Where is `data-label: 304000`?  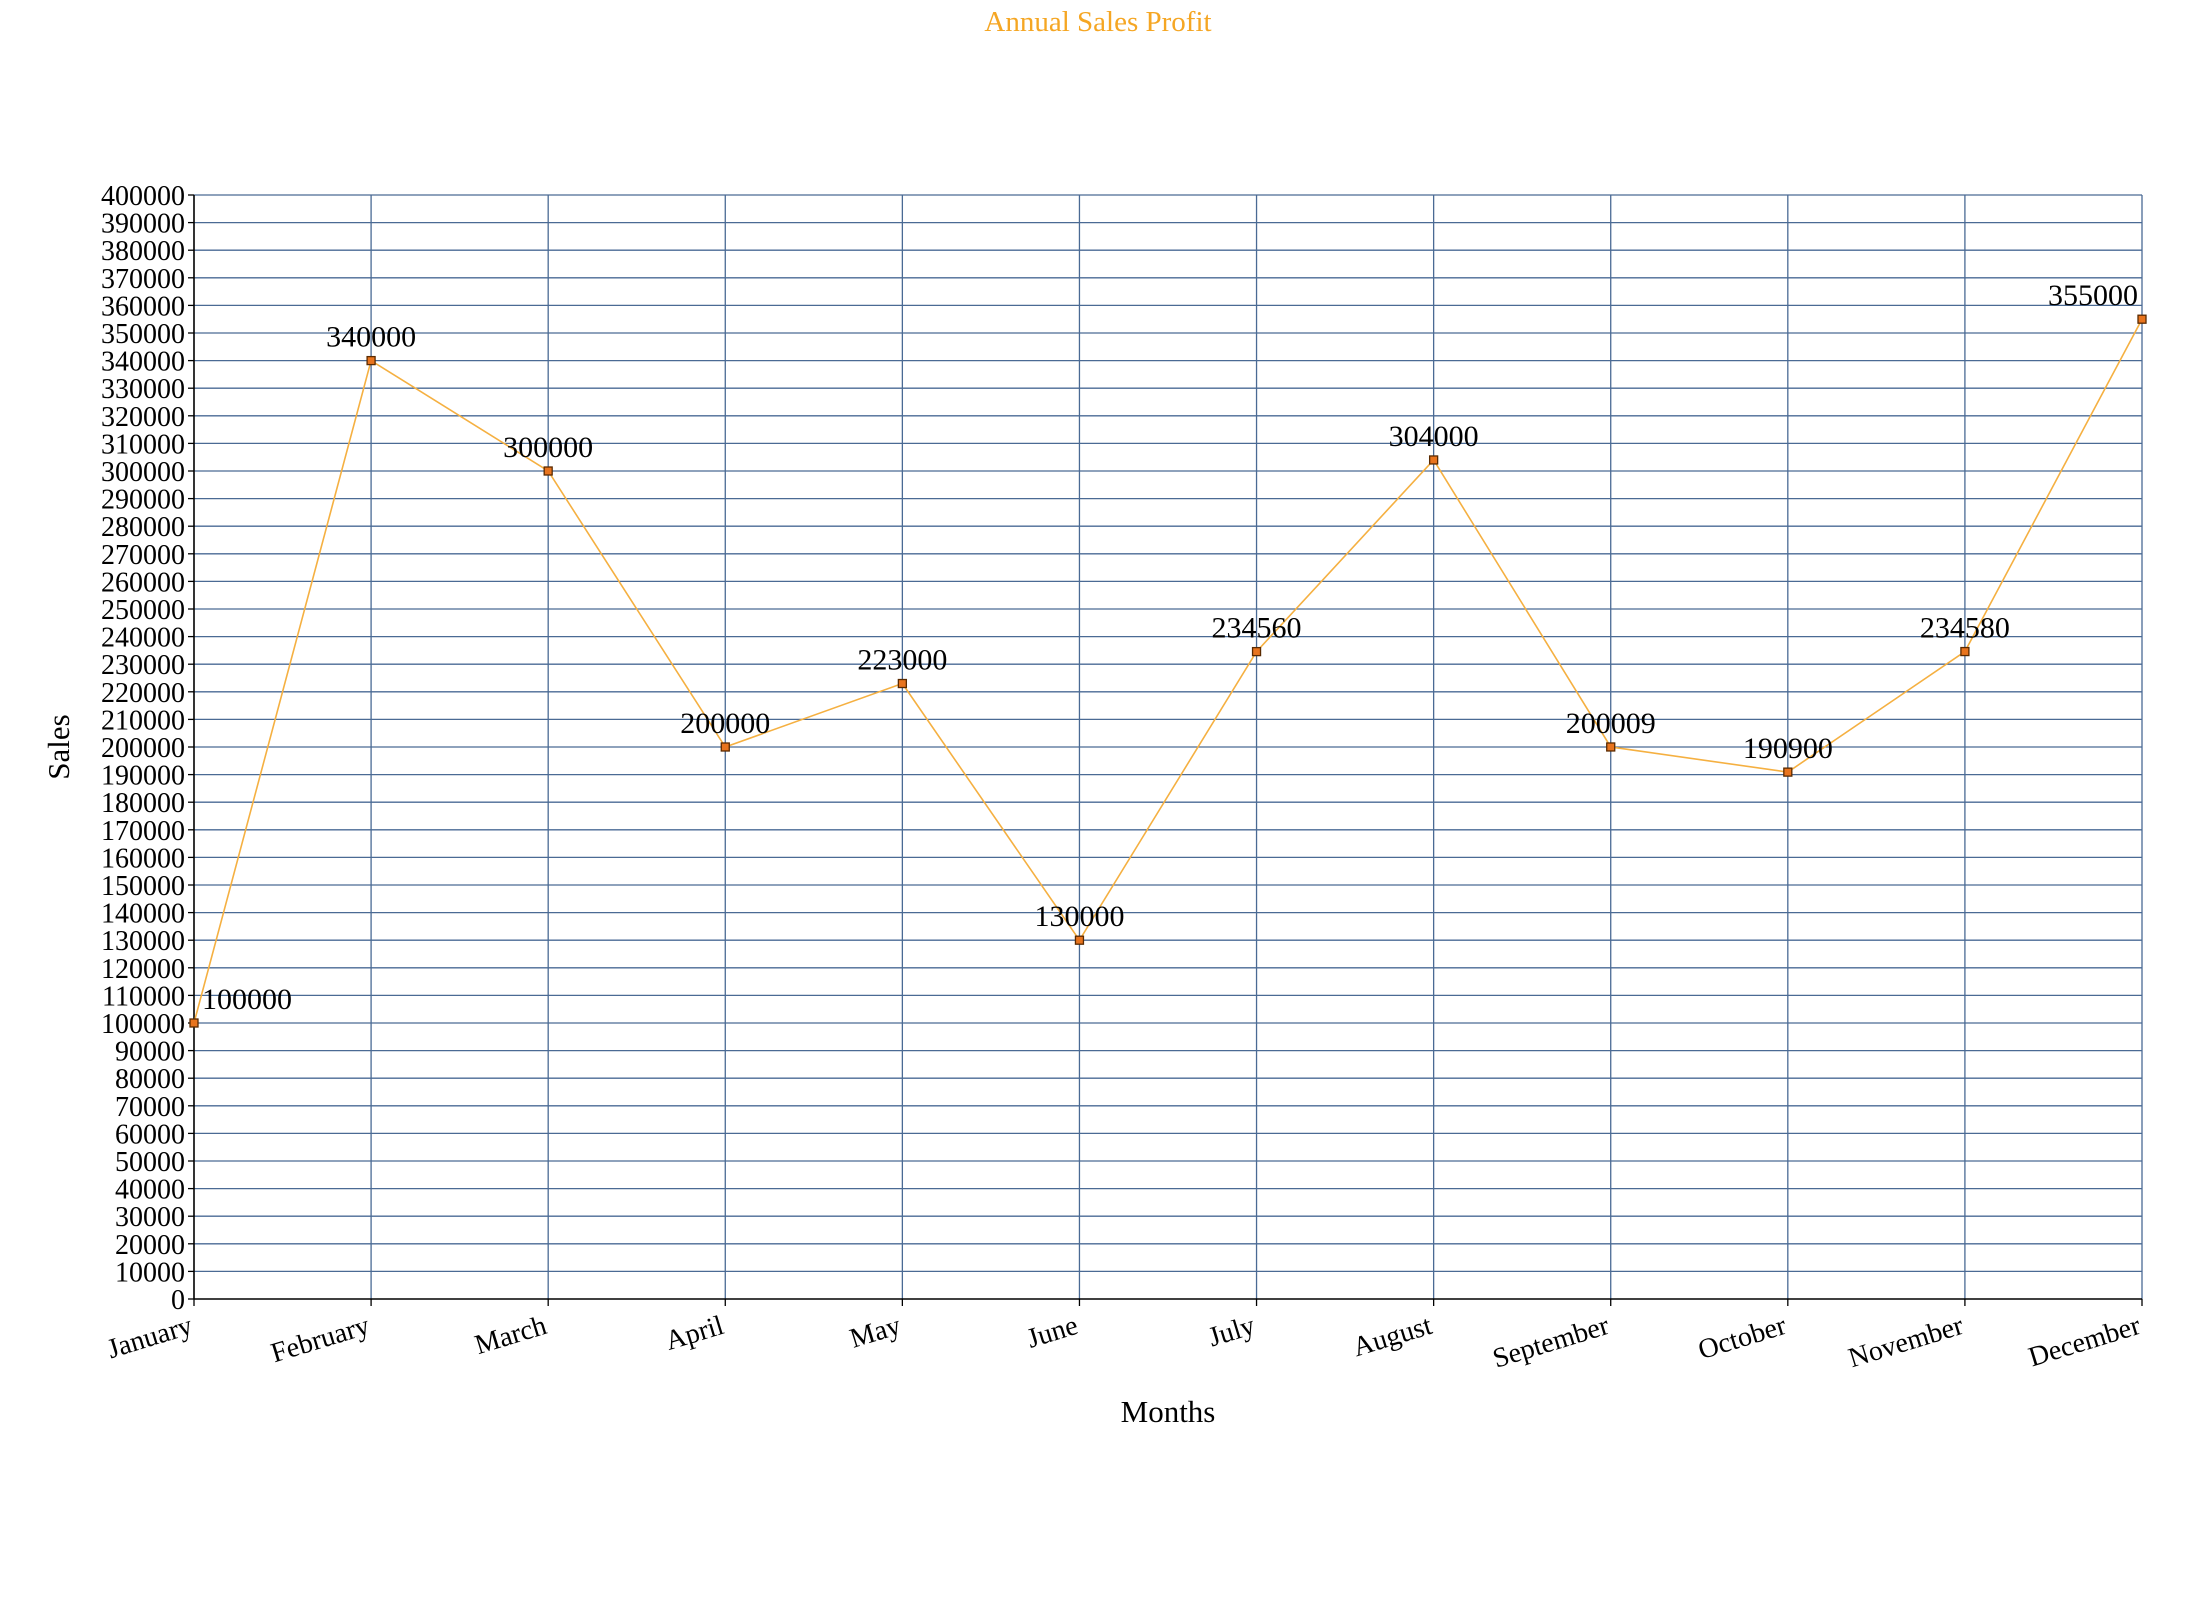
data-label: 304000 is located at coordinates (1434, 436).